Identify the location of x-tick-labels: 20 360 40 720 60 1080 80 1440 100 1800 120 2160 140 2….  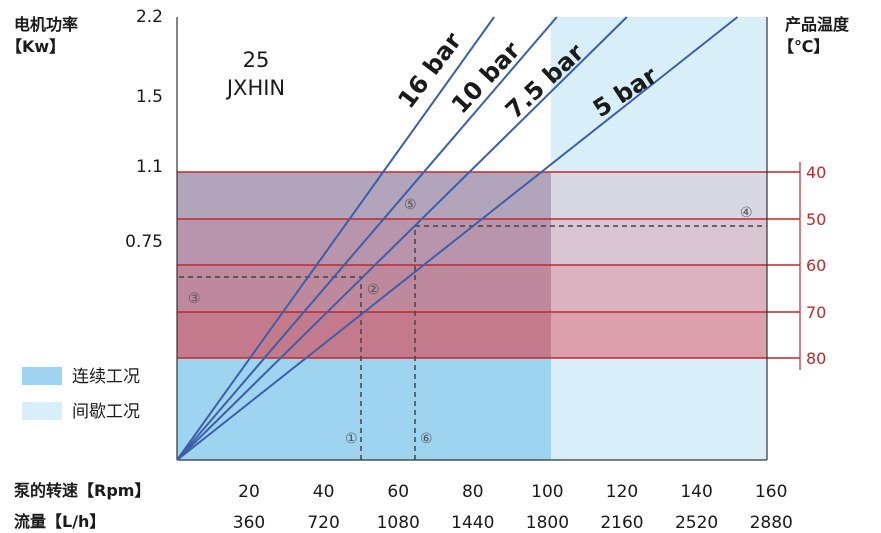
(513, 507).